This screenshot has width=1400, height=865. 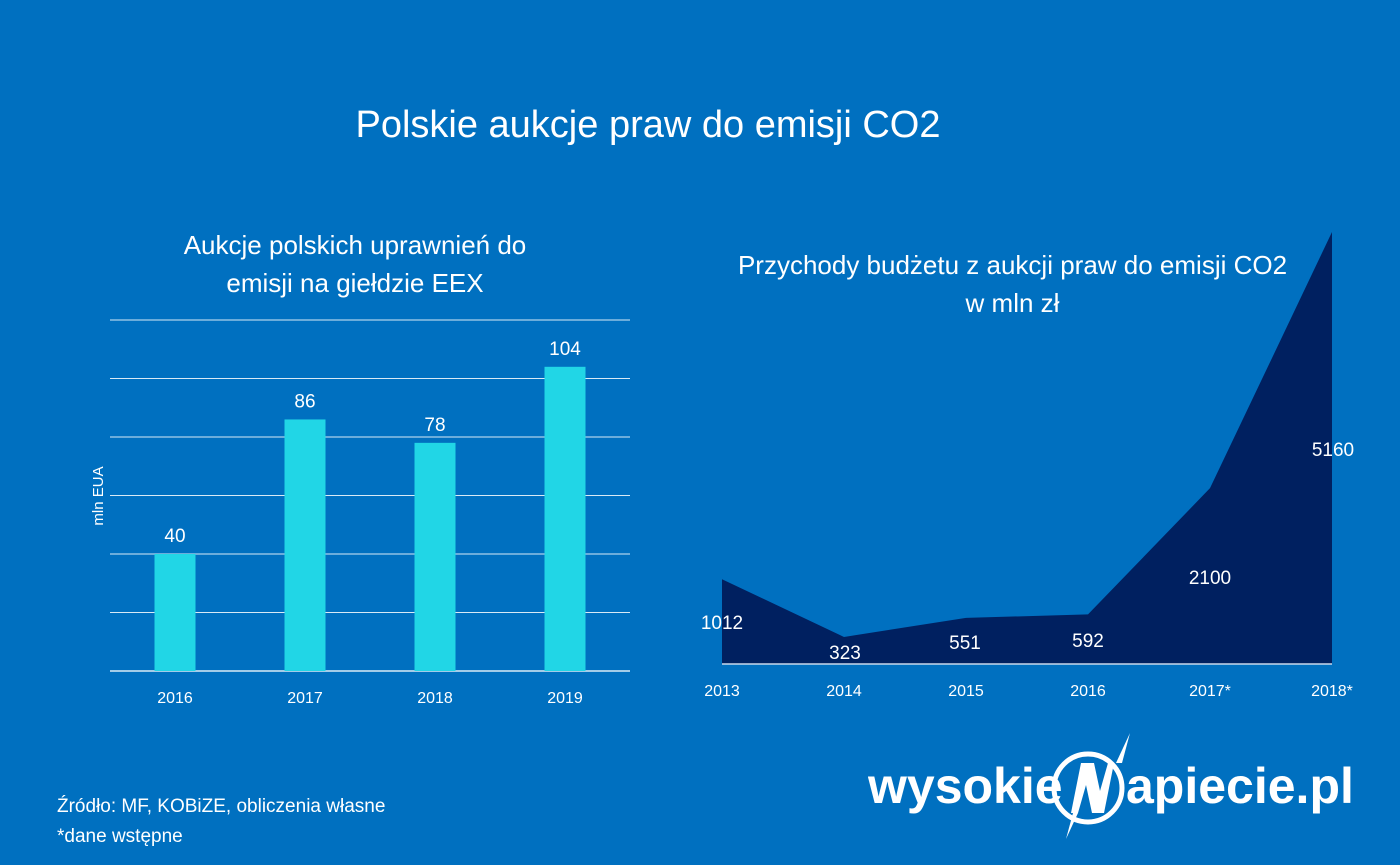 What do you see at coordinates (1123, 748) in the screenshot?
I see `logo-bolt-top-icon` at bounding box center [1123, 748].